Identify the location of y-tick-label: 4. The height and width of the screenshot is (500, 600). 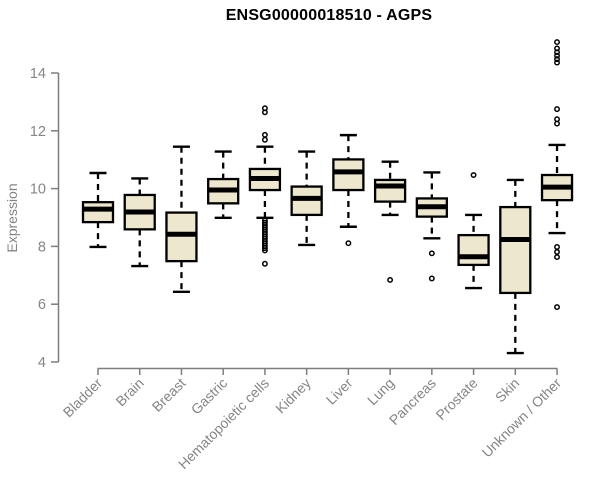
(42, 363).